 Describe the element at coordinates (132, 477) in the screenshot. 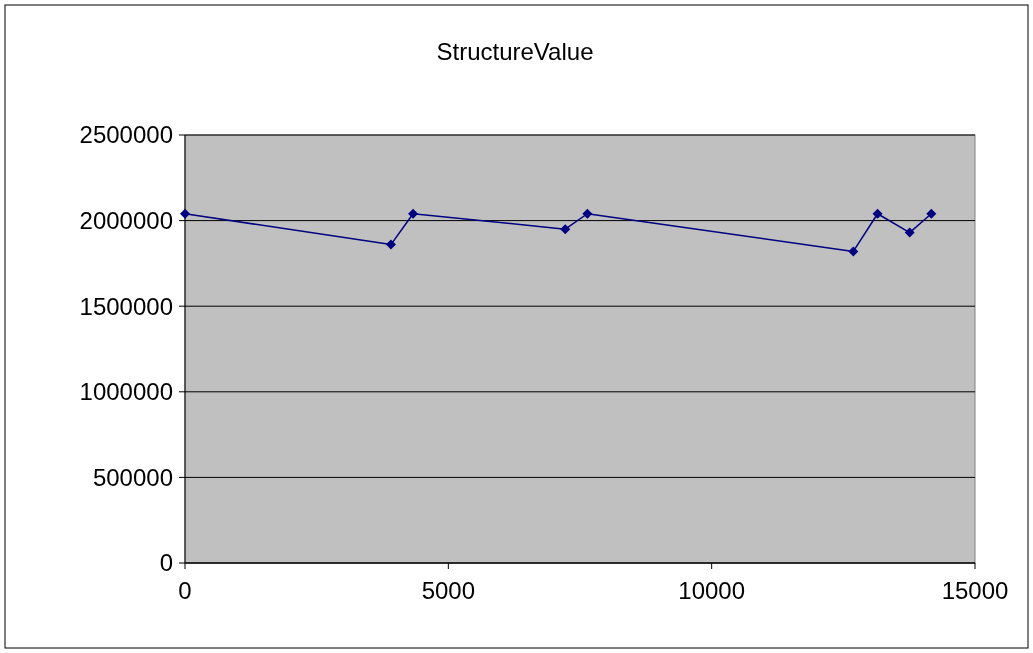

I see `y-tick-label: 500000` at that location.